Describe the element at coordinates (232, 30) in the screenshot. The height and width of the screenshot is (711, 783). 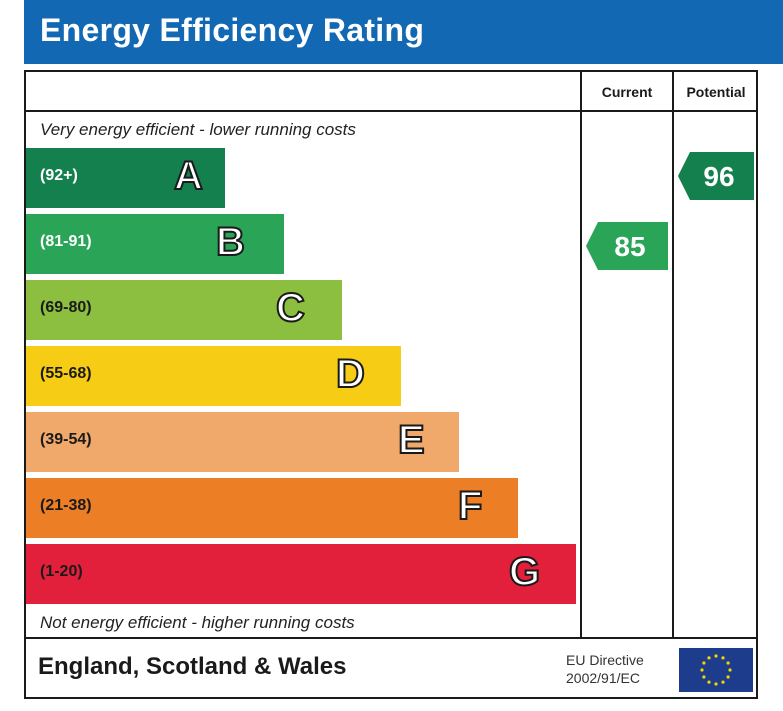
I see `chart-title: Energy Efficiency Rating` at that location.